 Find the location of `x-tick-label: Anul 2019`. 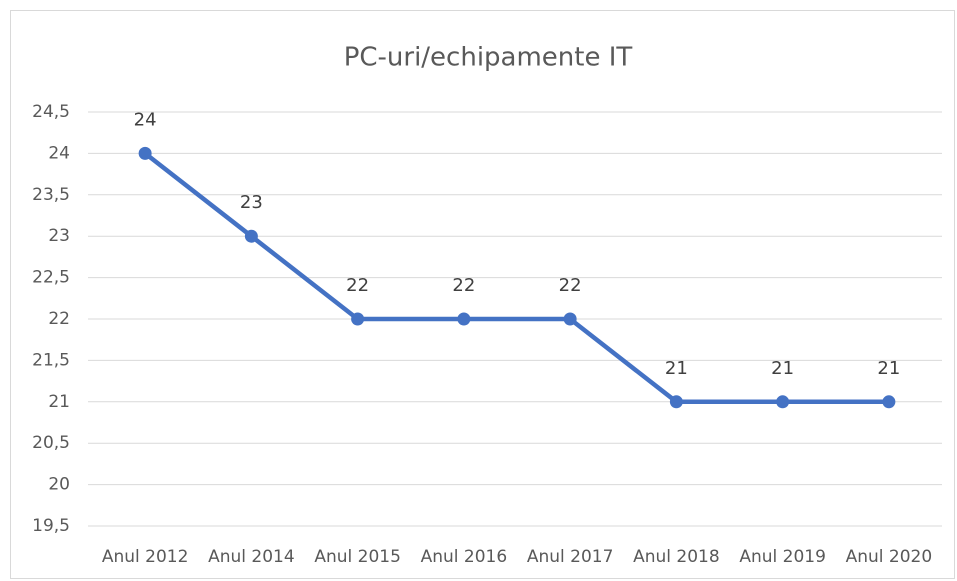

x-tick-label: Anul 2019 is located at coordinates (782, 557).